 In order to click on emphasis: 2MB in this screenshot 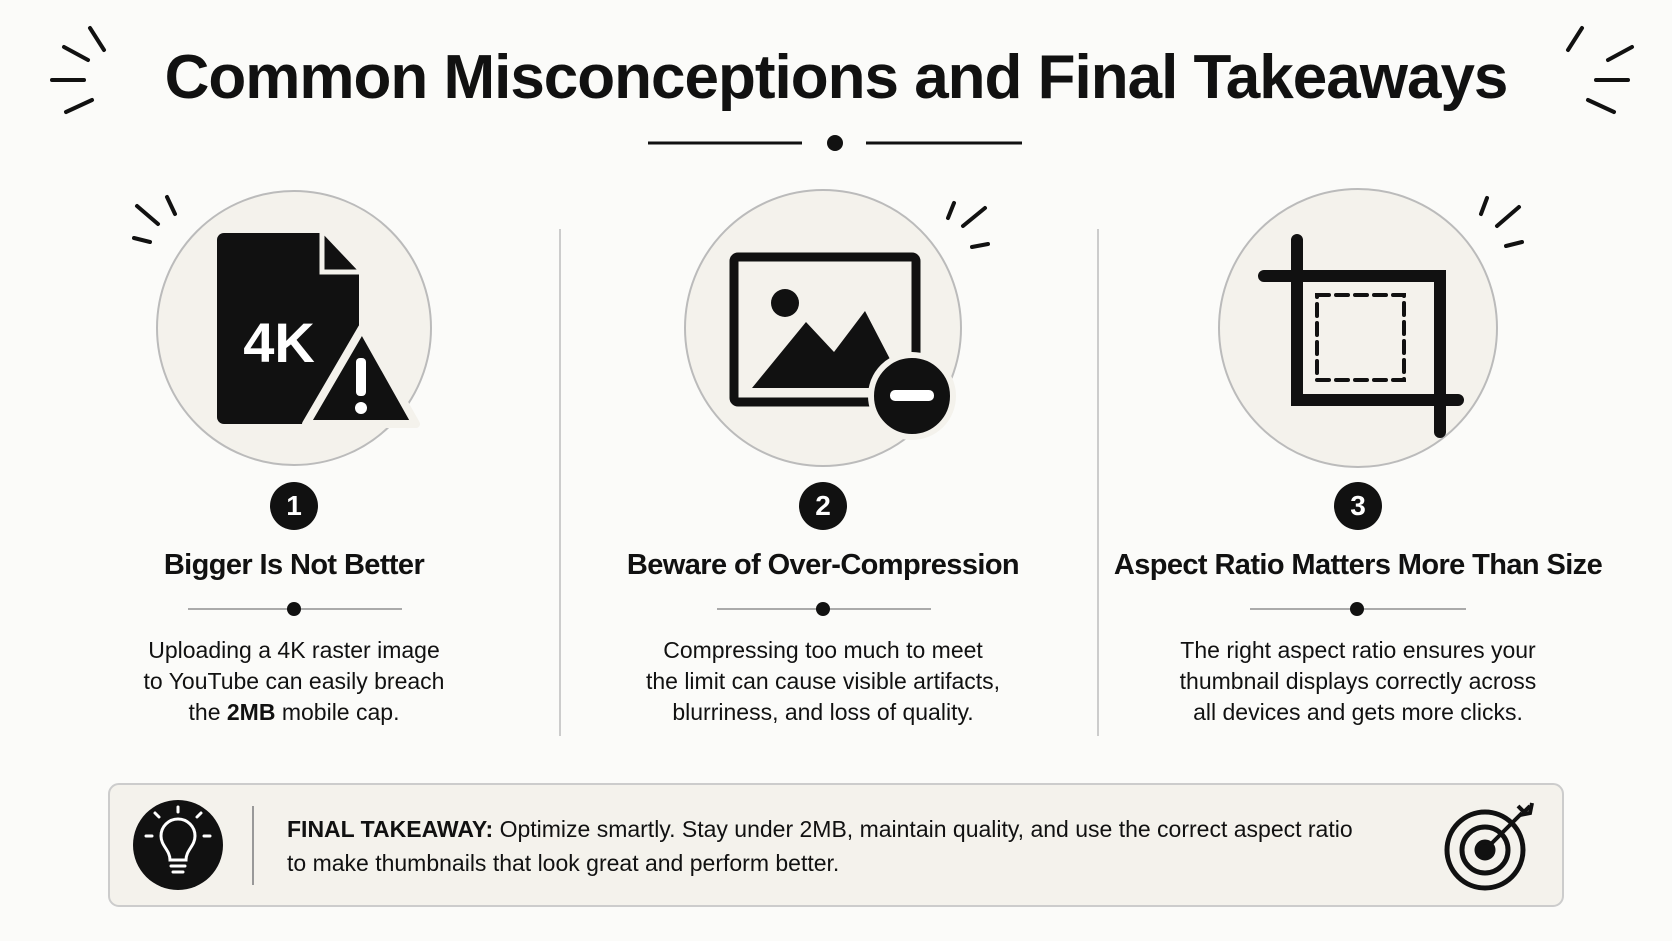, I will do `click(251, 712)`.